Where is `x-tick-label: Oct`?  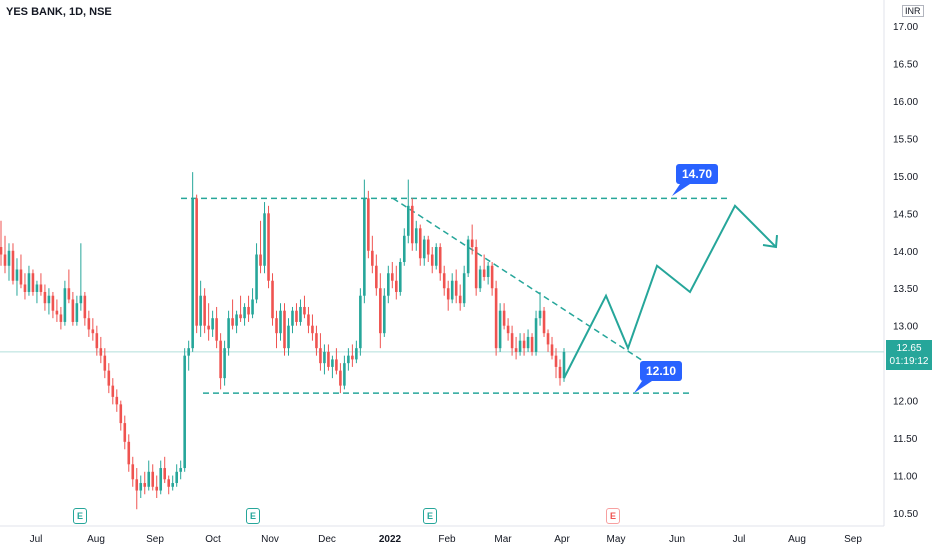
x-tick-label: Oct is located at coordinates (213, 539).